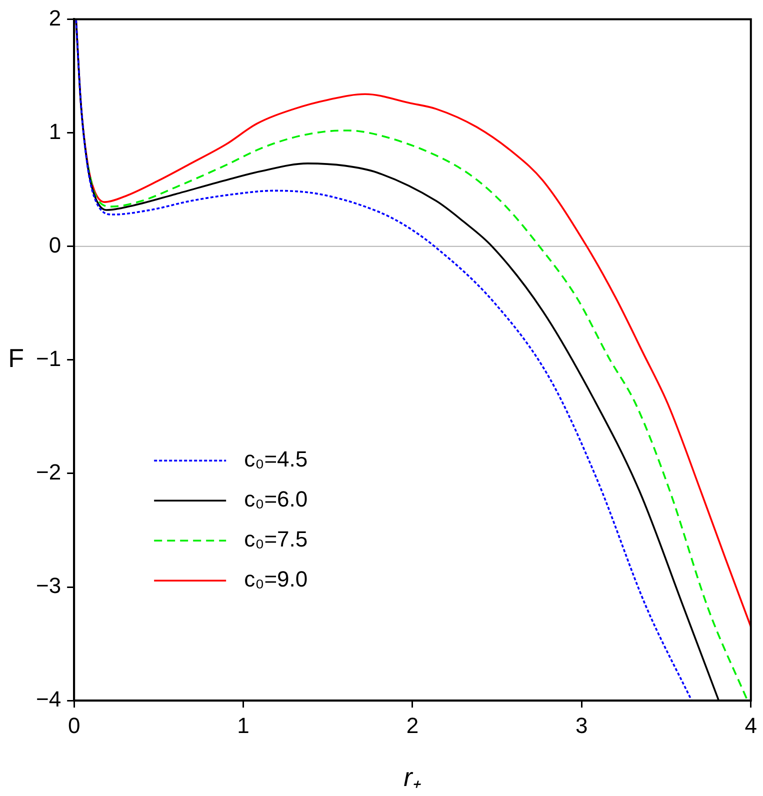  Describe the element at coordinates (582, 725) in the screenshot. I see `x-tick-label: 3` at that location.